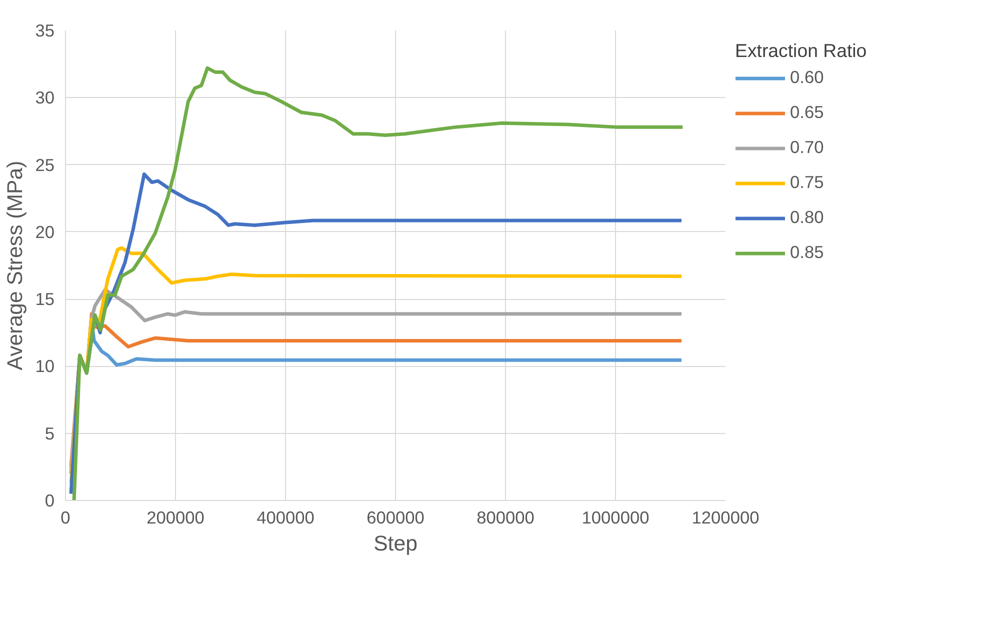 Image resolution: width=997 pixels, height=633 pixels. What do you see at coordinates (801, 51) in the screenshot?
I see `legend-title: Extraction Ratio` at bounding box center [801, 51].